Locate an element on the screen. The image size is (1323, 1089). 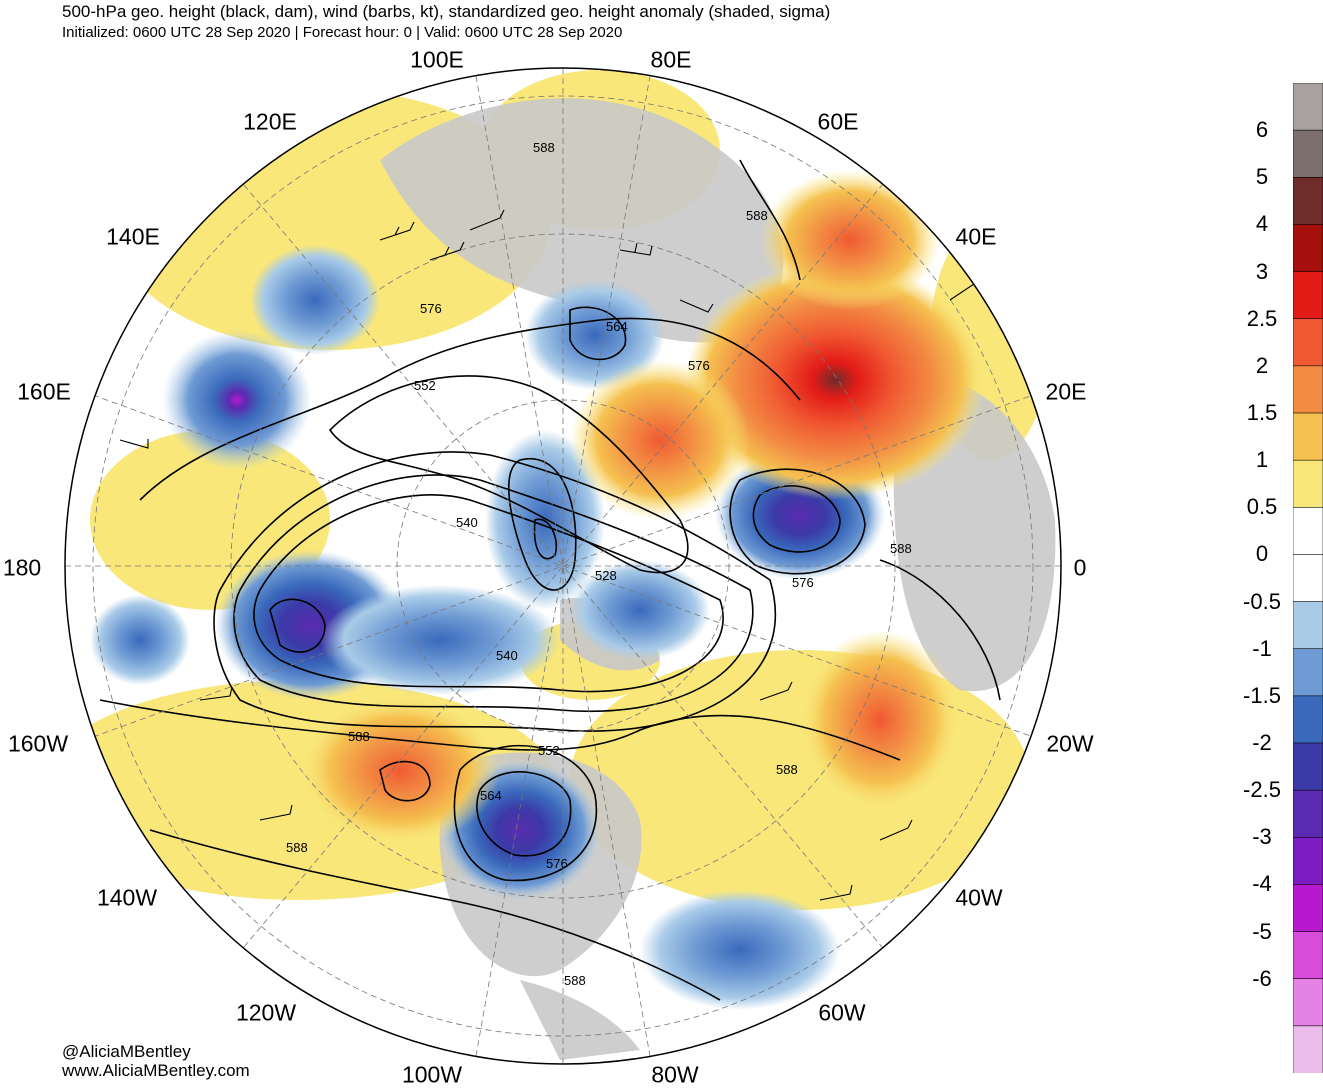
colorbar-label: 1.5 is located at coordinates (1262, 412).